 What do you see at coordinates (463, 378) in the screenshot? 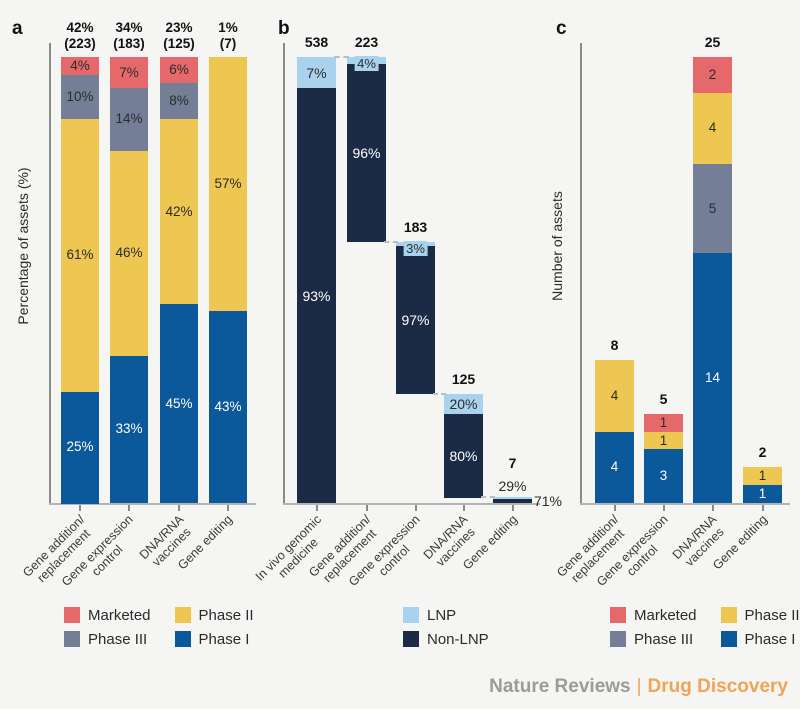
I see `panel-b-bar-total: 125` at bounding box center [463, 378].